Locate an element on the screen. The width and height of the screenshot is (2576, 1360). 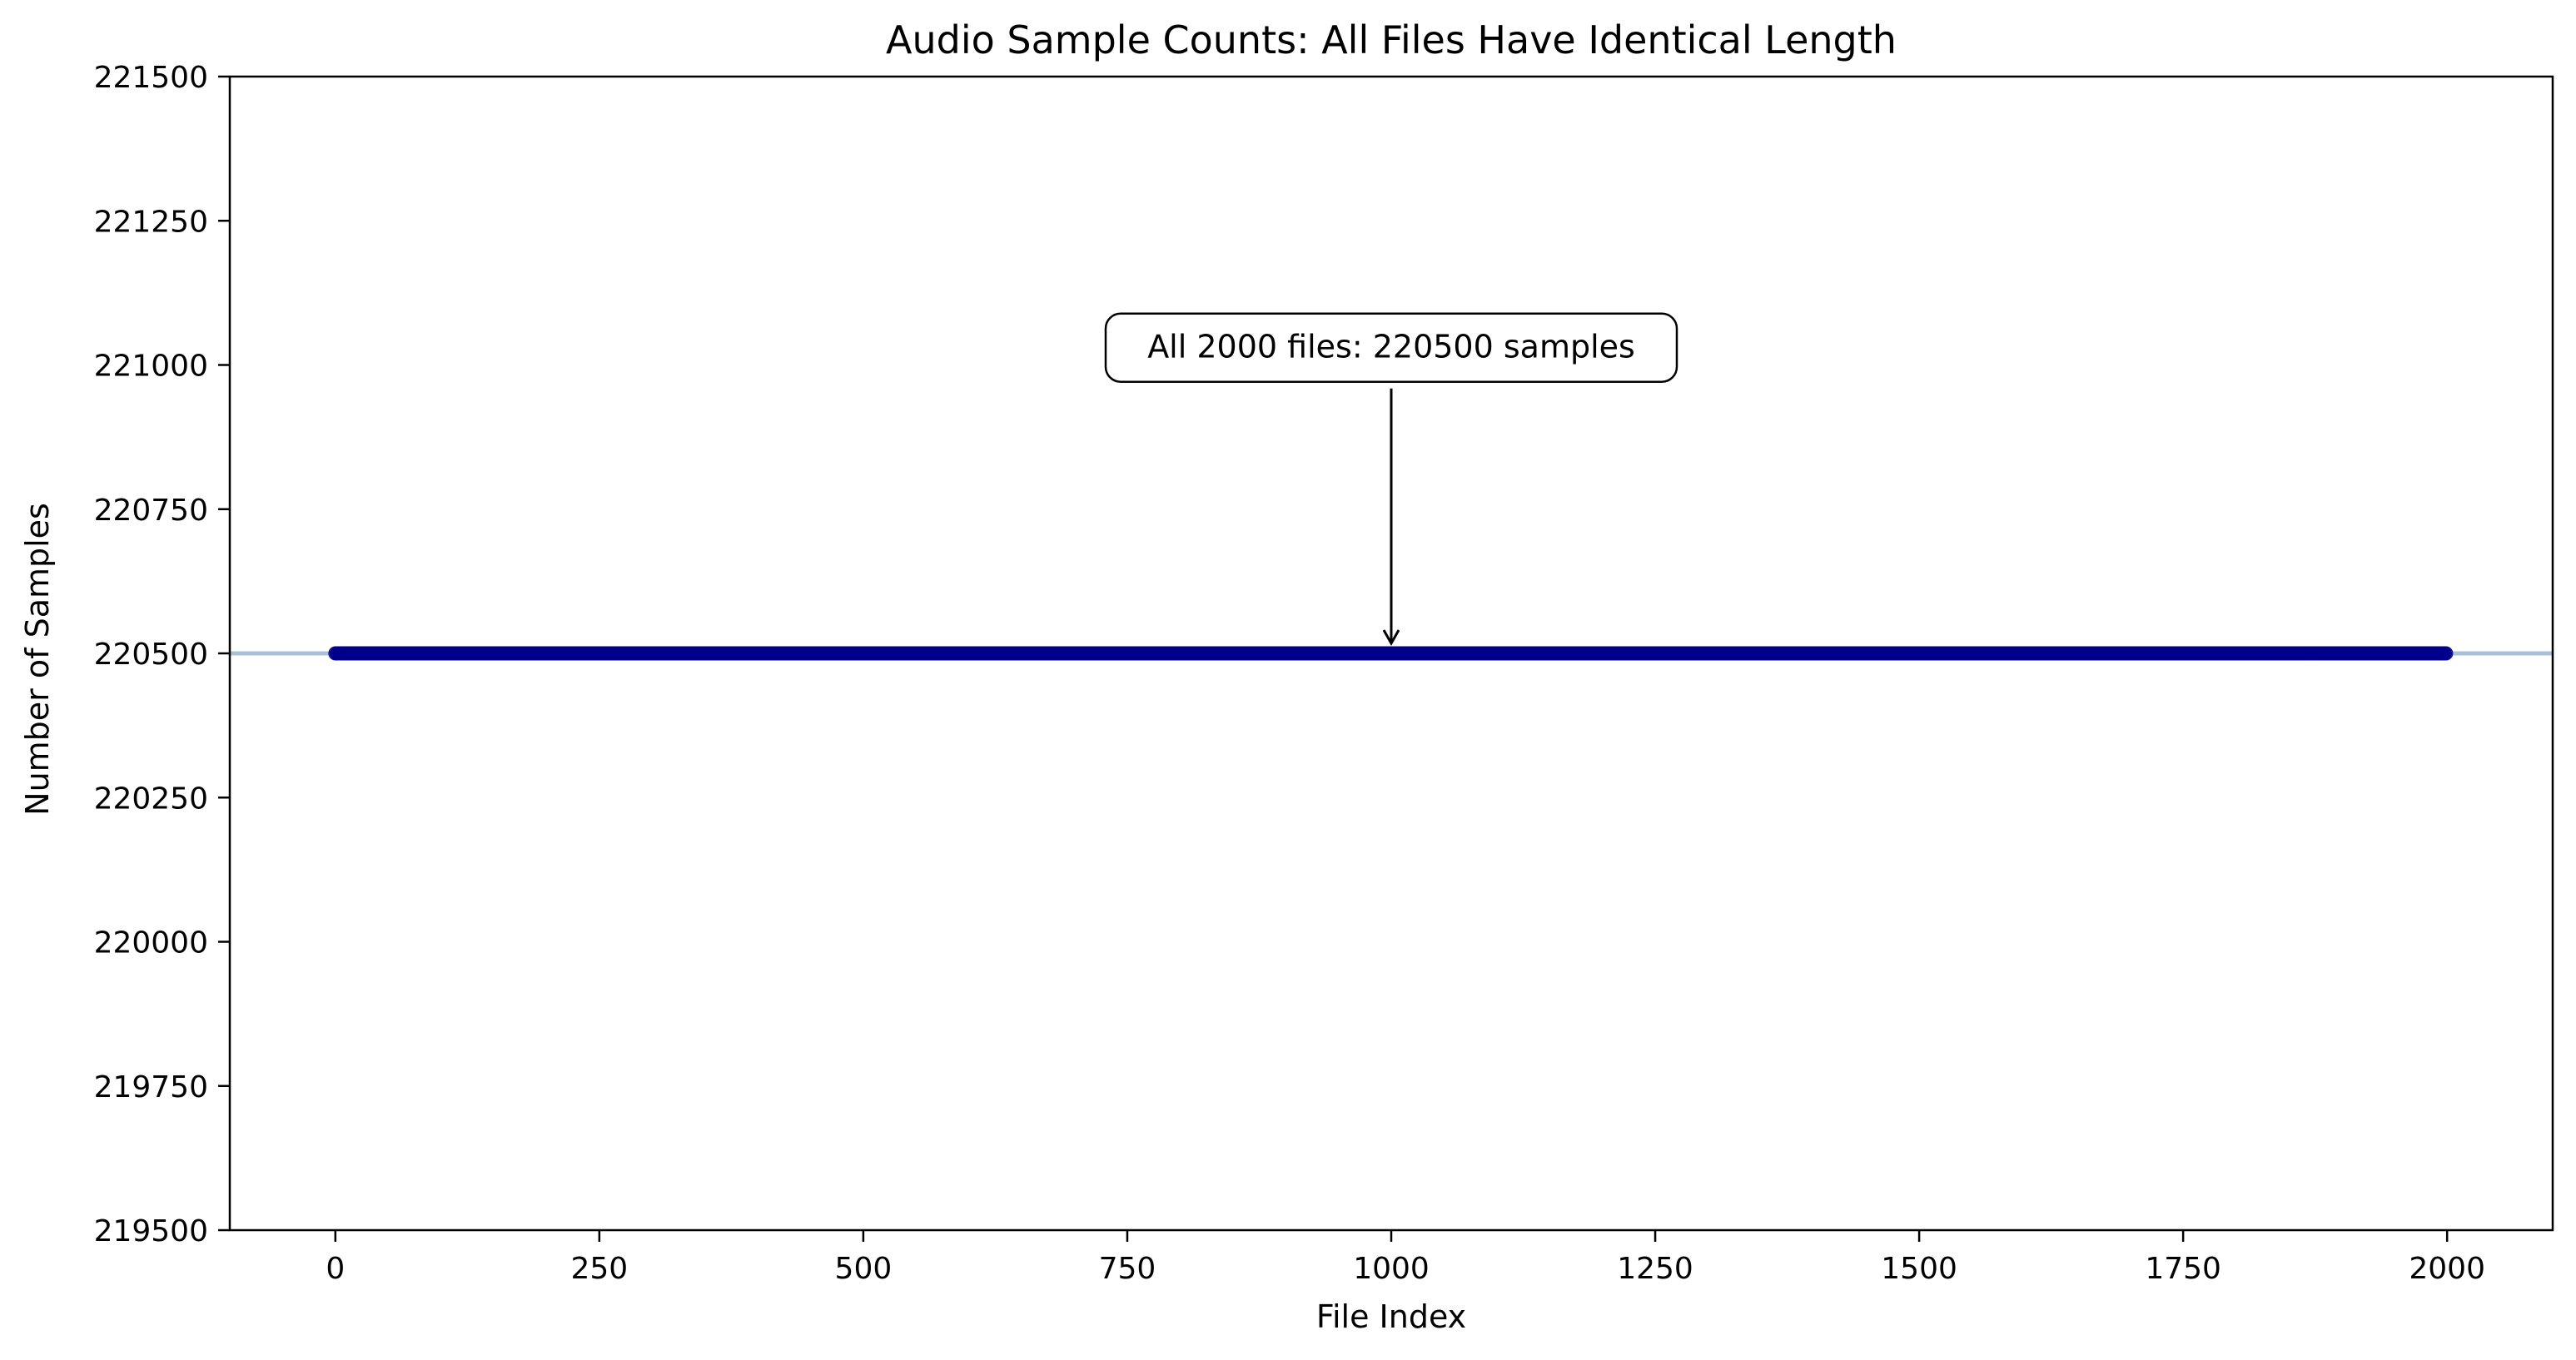
y-tick-label: 220000 is located at coordinates (151, 943).